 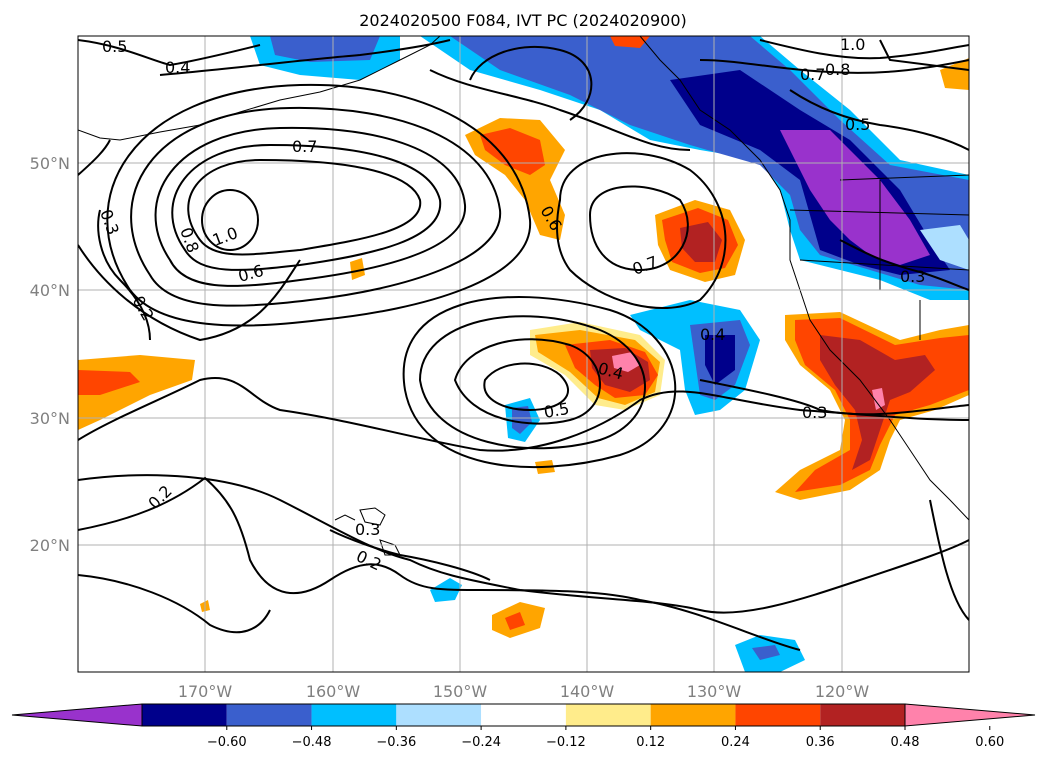 What do you see at coordinates (837, 69) in the screenshot?
I see `contour-label: 0.8` at bounding box center [837, 69].